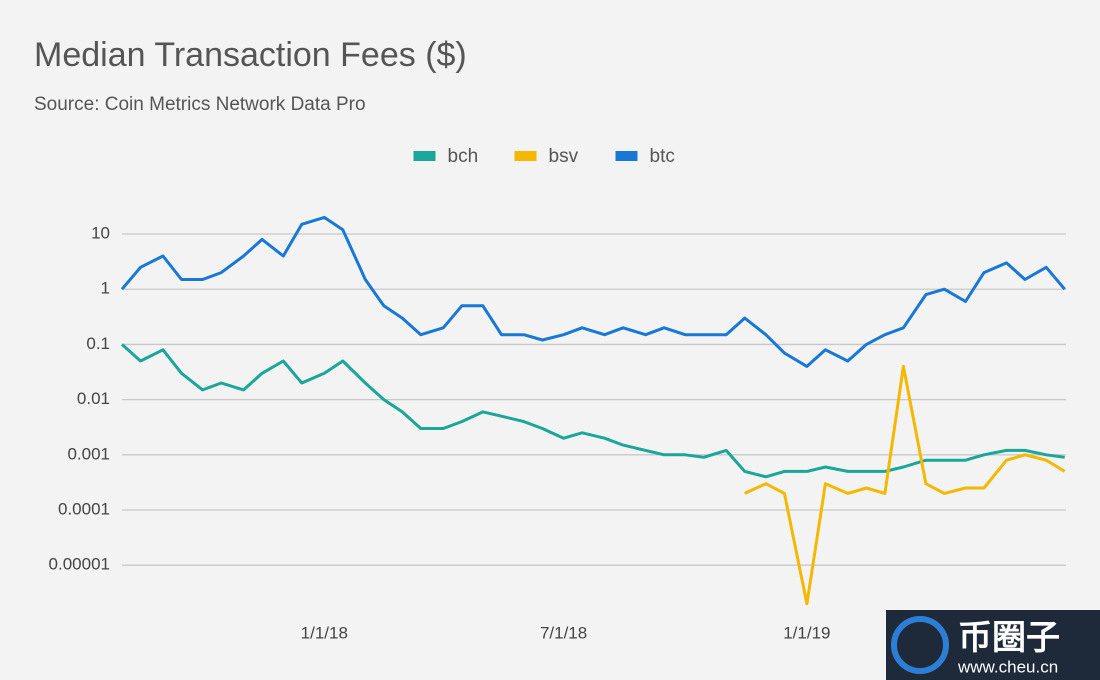  I want to click on chart-subtitle: Source: Coin Metrics Network Data Pro, so click(200, 104).